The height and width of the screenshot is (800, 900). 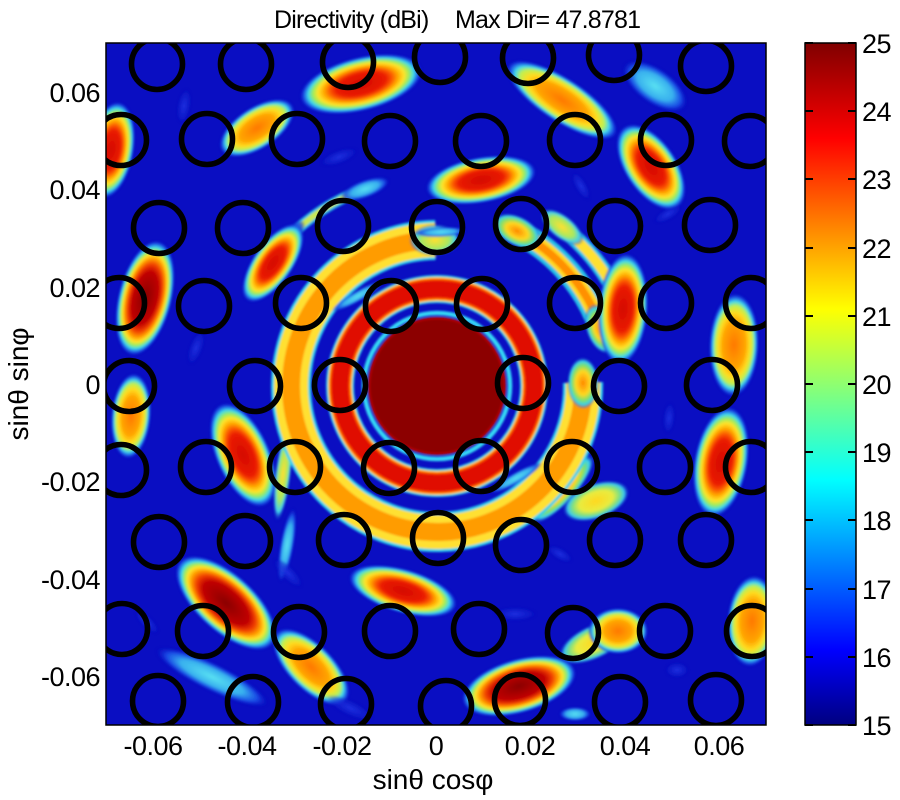 I want to click on svg-text: 15, so click(x=876, y=726).